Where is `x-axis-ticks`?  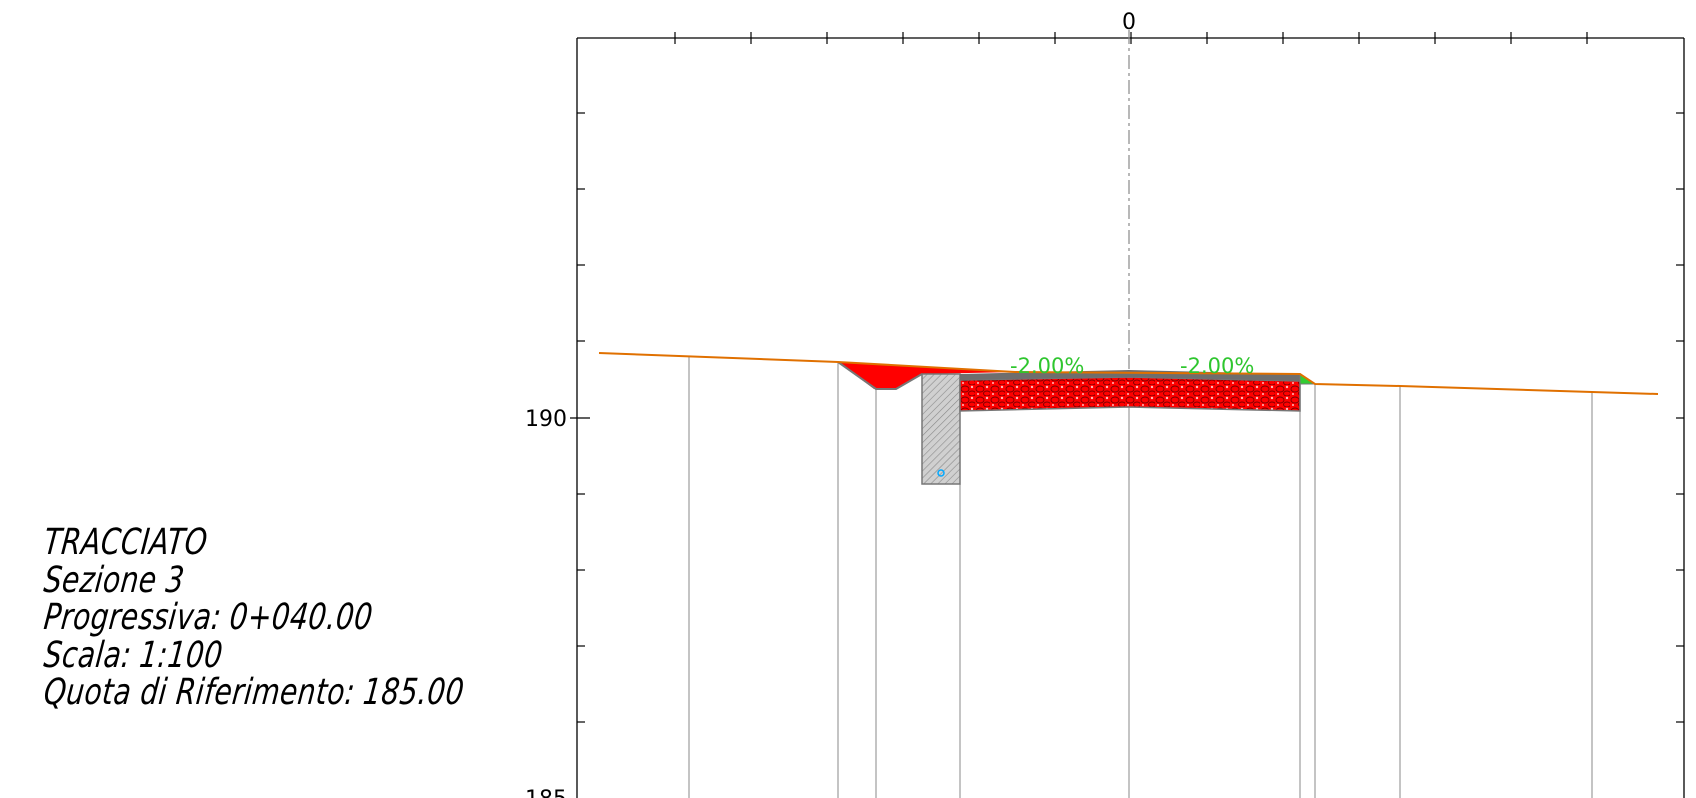 x-axis-ticks is located at coordinates (1131, 38).